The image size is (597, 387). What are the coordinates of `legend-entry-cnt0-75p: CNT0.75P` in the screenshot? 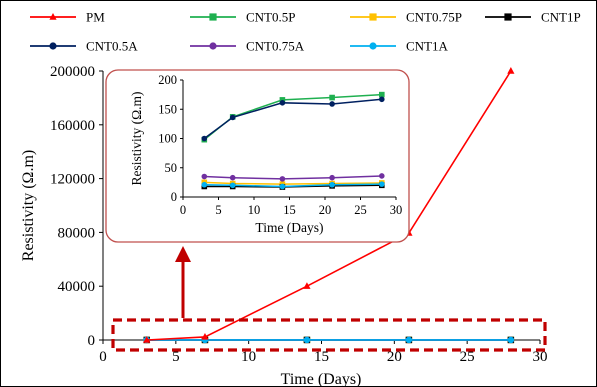 It's located at (406, 17).